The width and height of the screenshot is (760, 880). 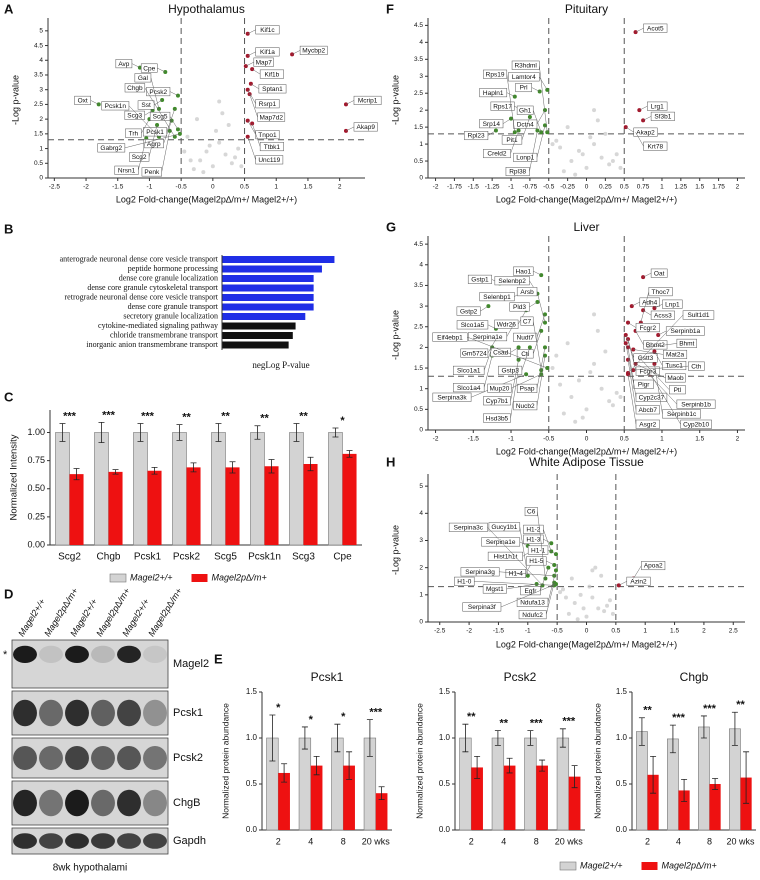 I want to click on point-label: Sult1d1, so click(x=698, y=315).